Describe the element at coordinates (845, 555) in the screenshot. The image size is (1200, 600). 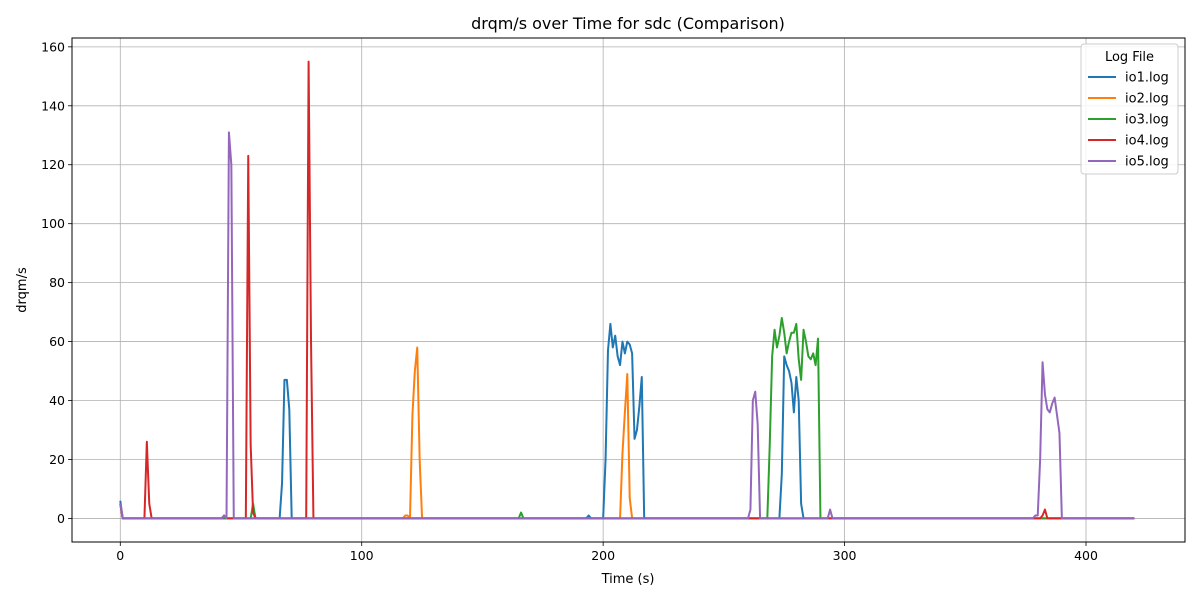
I see `x-tick-label: 300` at that location.